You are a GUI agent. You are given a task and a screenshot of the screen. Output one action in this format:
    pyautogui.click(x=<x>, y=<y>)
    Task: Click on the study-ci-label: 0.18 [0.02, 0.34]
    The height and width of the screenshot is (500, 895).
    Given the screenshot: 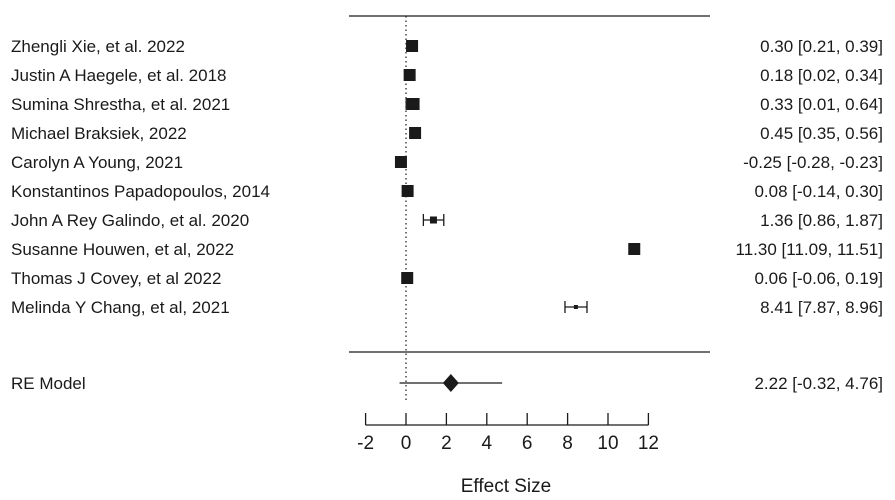 What is the action you would take?
    pyautogui.click(x=821, y=75)
    